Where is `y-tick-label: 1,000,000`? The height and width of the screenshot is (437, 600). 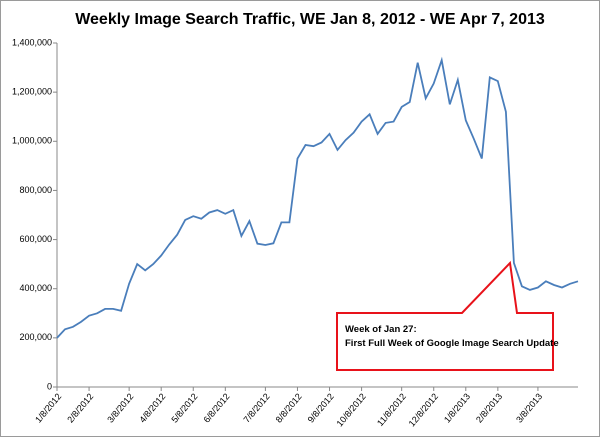
y-tick-label: 1,000,000 is located at coordinates (32, 141).